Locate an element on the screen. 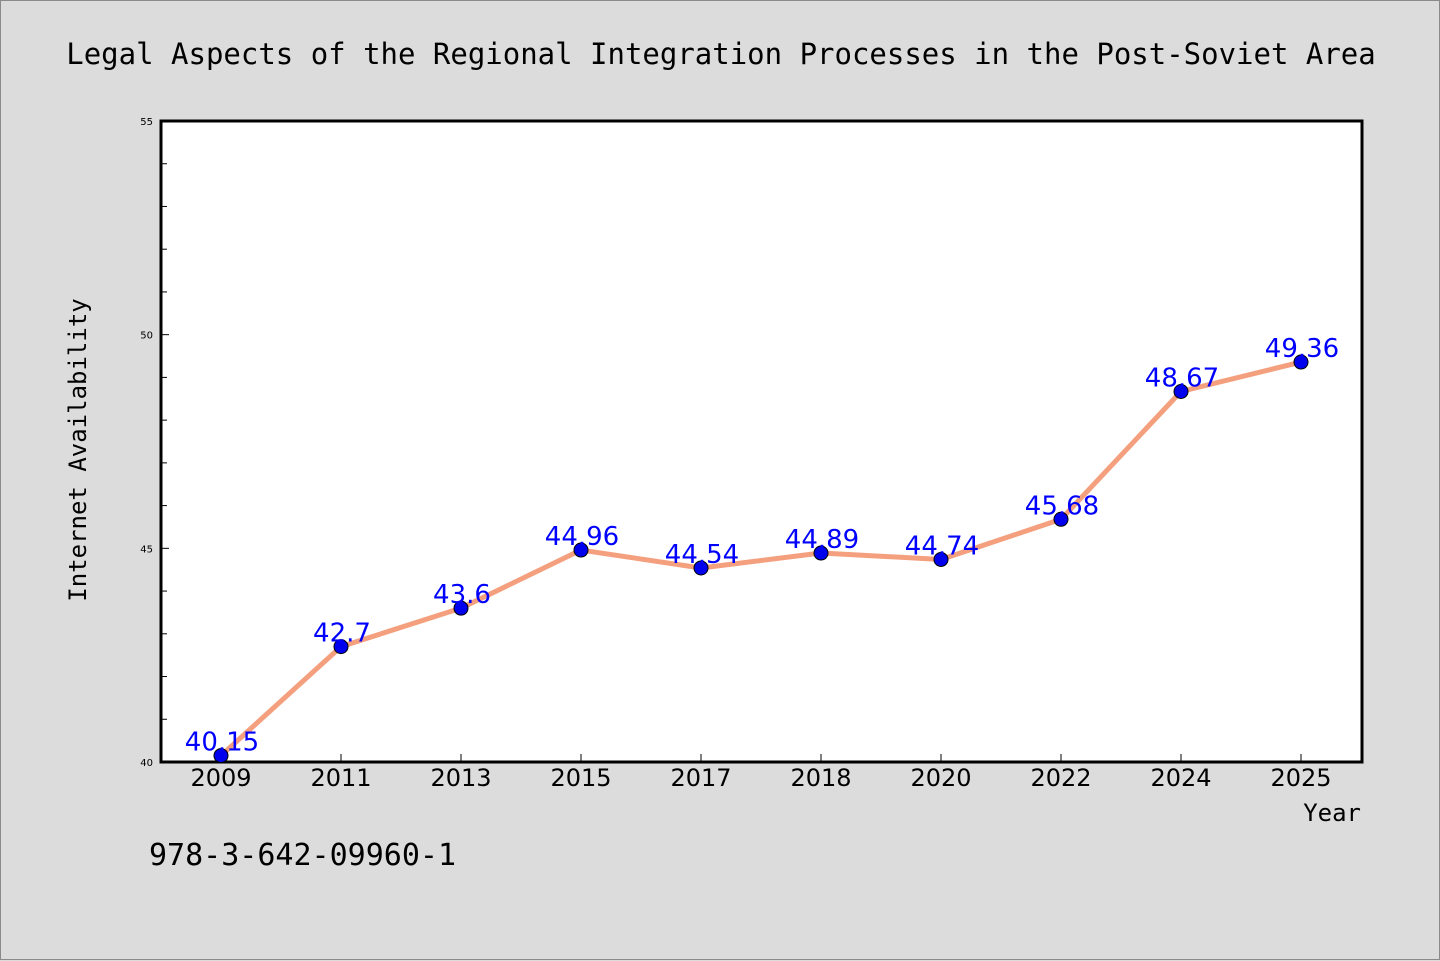  y-tick-label: 45 is located at coordinates (146, 549).